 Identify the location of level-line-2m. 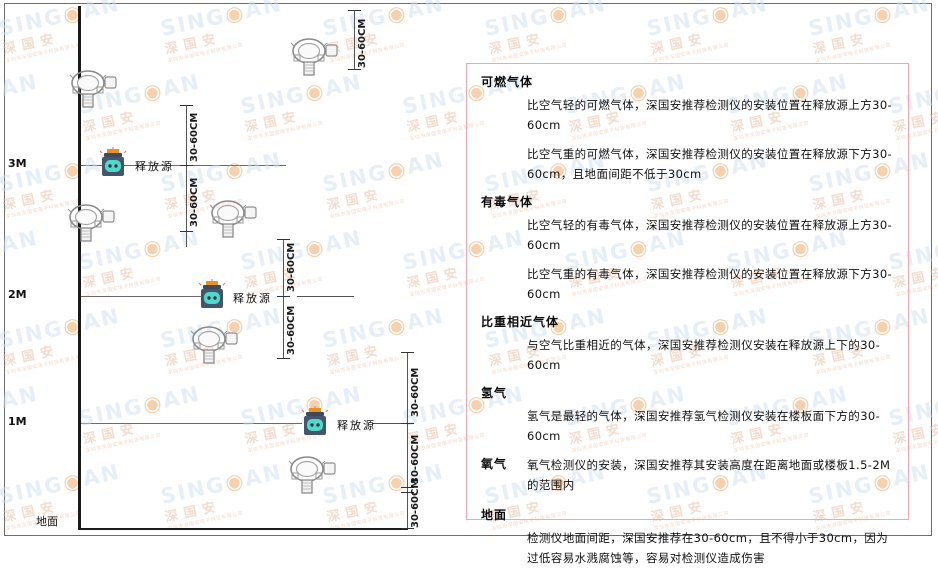
(143, 296).